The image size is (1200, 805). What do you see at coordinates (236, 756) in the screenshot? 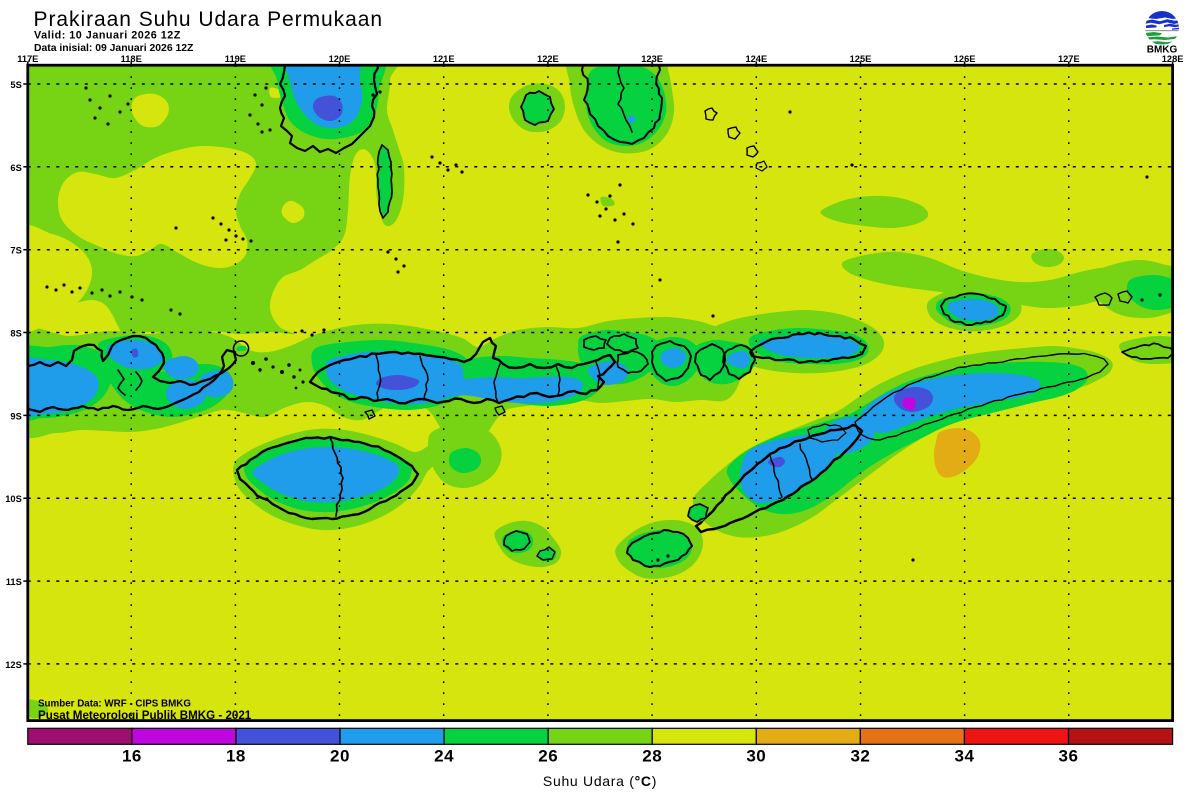
I see `svg-text: 18` at bounding box center [236, 756].